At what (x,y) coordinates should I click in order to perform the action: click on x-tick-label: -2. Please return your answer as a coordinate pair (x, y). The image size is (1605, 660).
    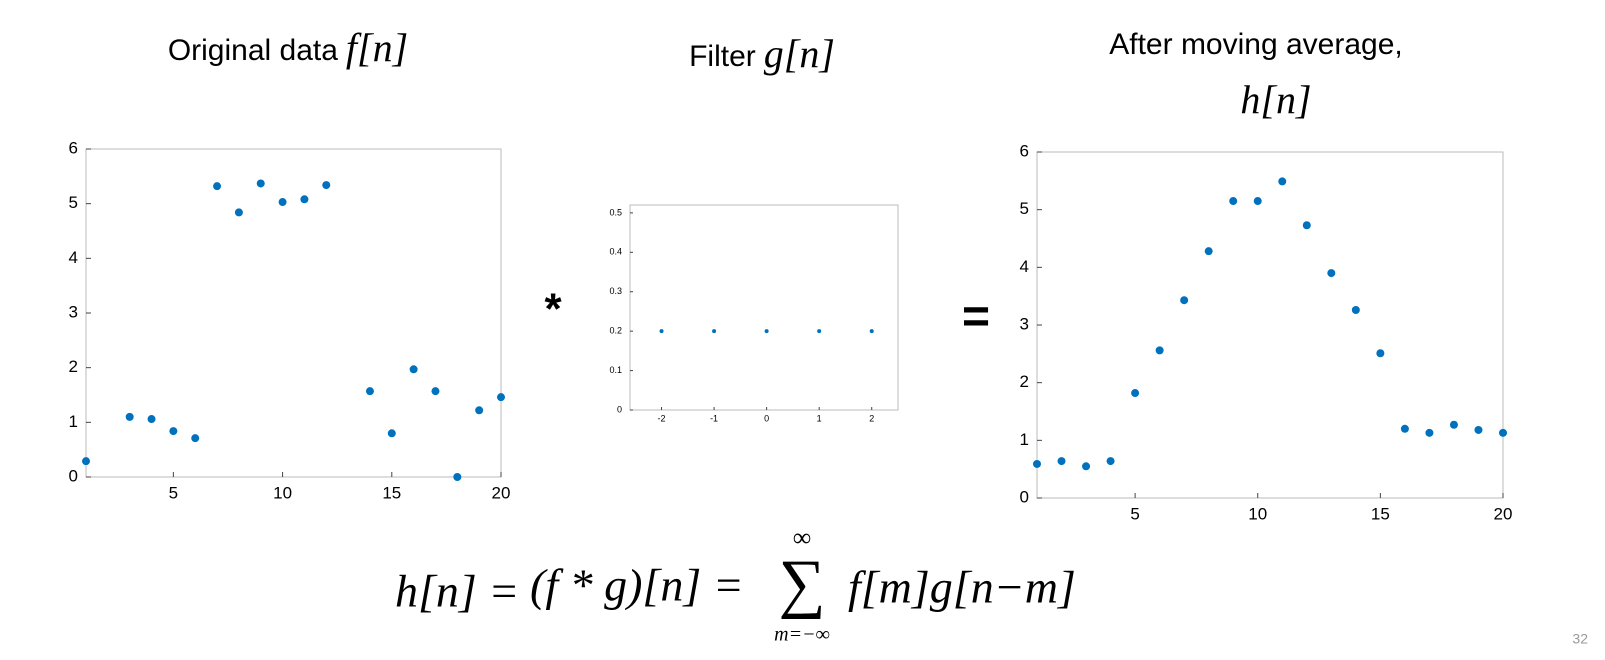
    Looking at the image, I should click on (662, 418).